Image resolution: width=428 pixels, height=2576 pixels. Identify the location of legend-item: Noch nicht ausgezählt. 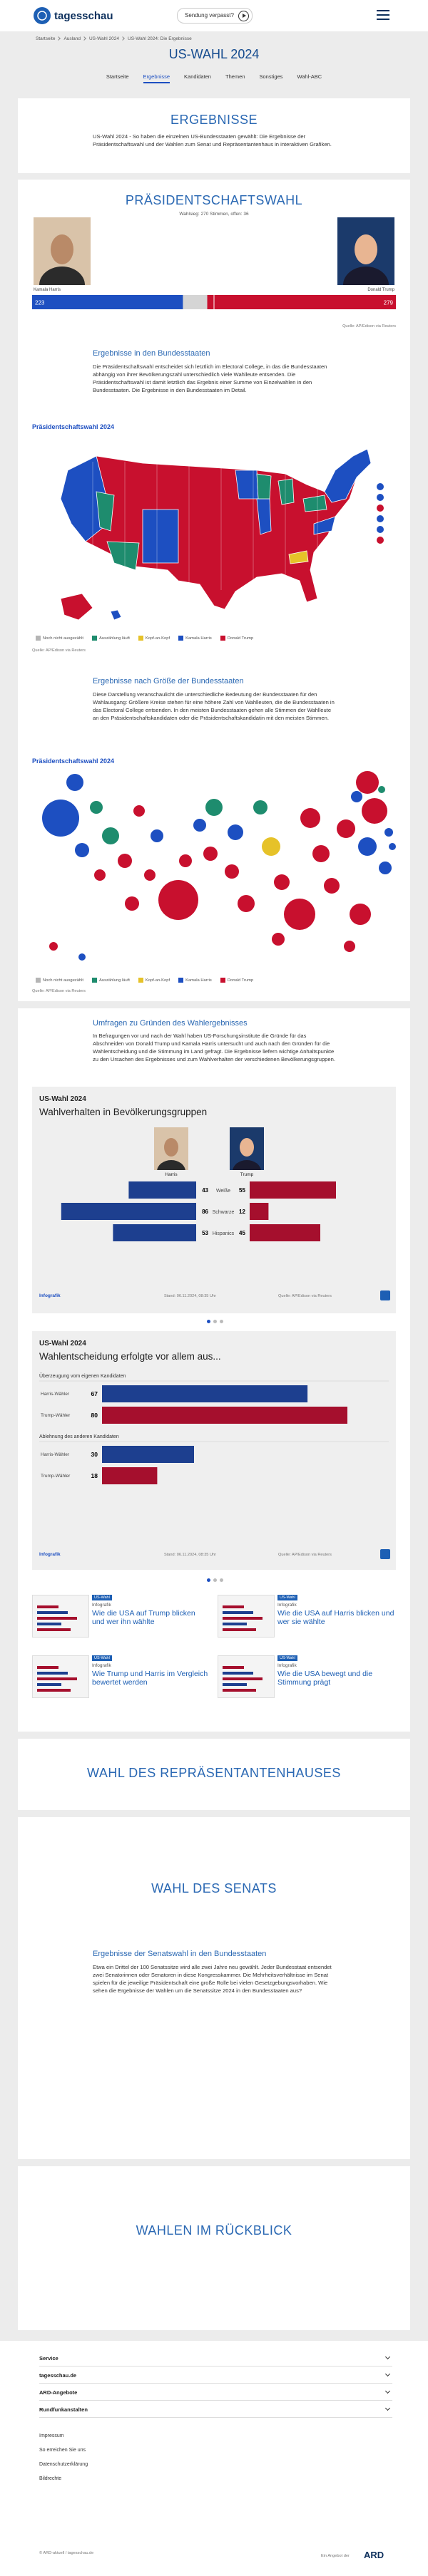
(59, 981).